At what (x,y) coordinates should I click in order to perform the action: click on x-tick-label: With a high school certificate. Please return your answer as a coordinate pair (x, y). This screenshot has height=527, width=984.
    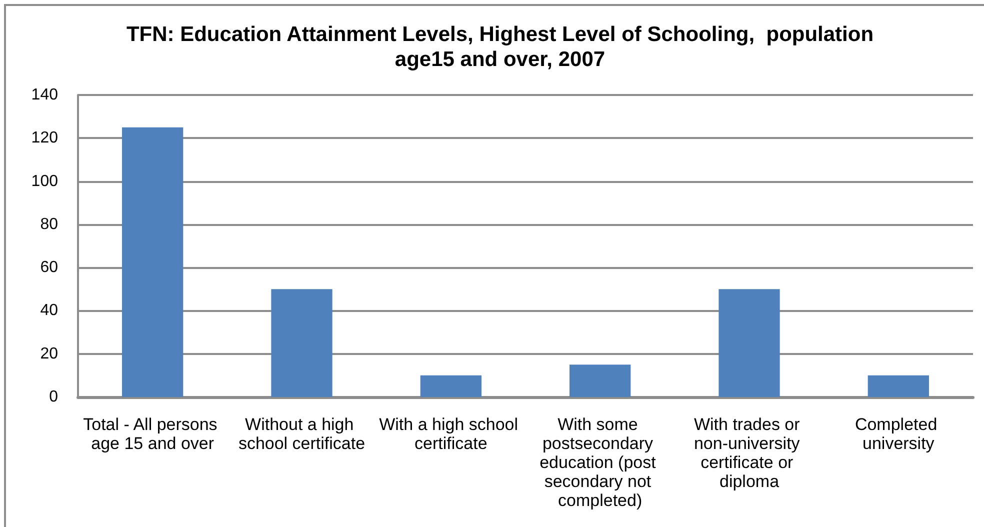
    Looking at the image, I should click on (451, 434).